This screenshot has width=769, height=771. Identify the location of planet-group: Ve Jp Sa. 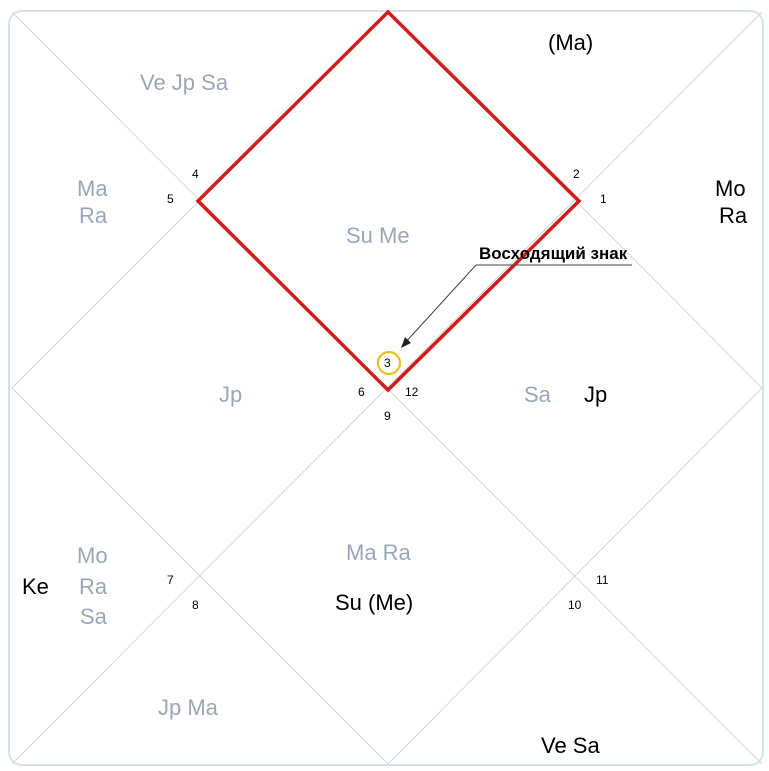
(184, 82).